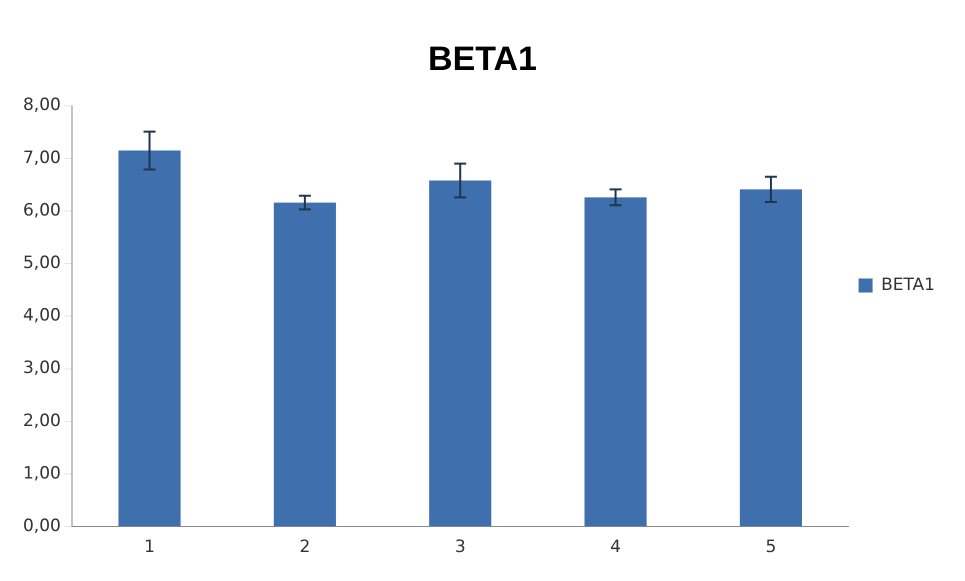 The image size is (965, 581). I want to click on chart-title: BETA1, so click(482, 59).